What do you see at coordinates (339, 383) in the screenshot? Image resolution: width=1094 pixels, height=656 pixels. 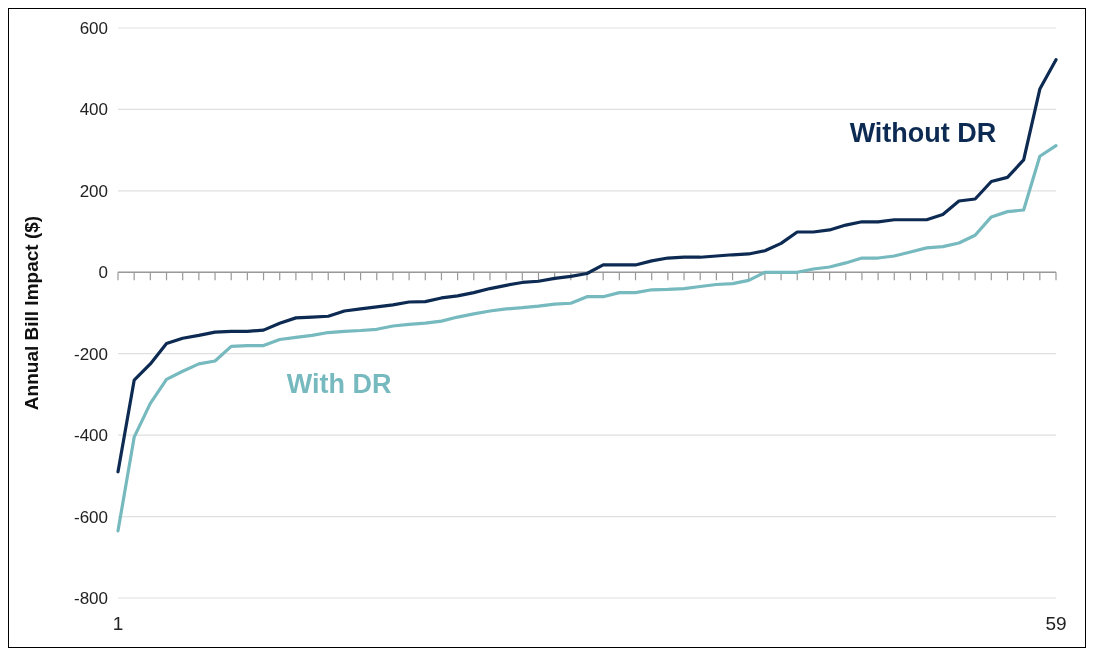 I see `series-label: With DR` at bounding box center [339, 383].